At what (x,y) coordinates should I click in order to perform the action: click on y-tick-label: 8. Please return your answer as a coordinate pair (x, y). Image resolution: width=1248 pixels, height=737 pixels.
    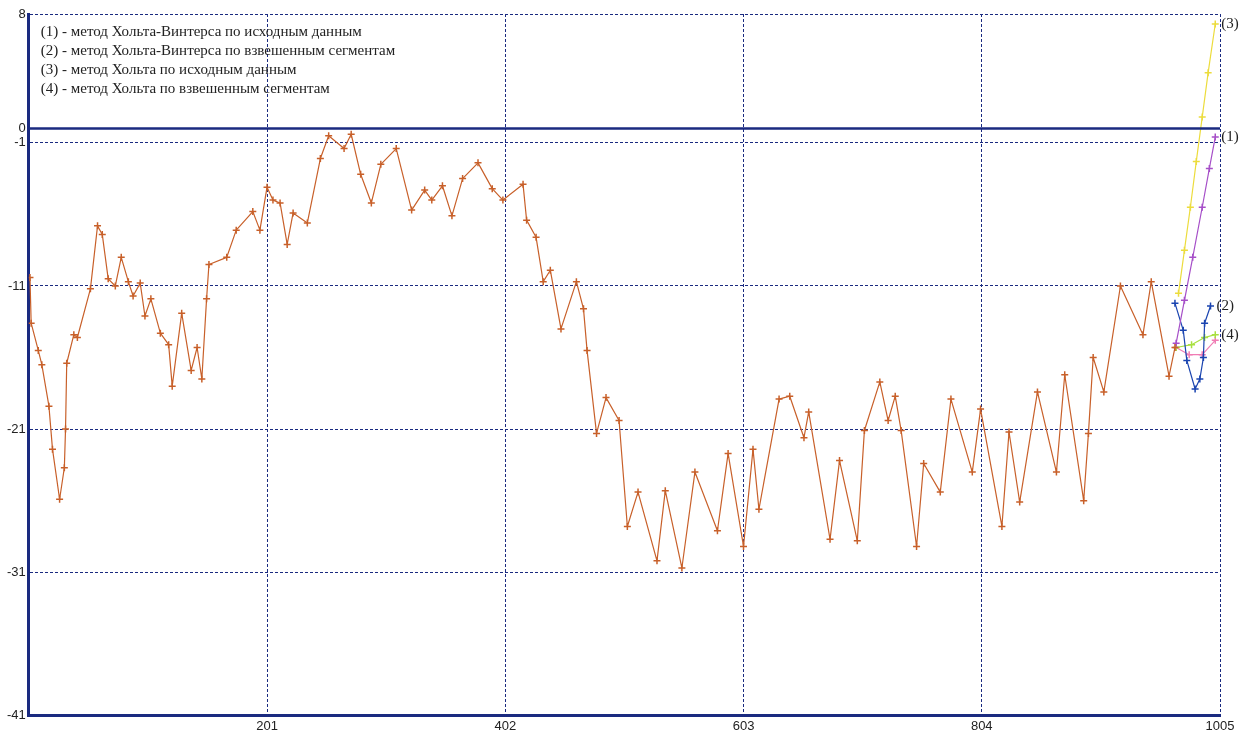
    Looking at the image, I should click on (22, 13).